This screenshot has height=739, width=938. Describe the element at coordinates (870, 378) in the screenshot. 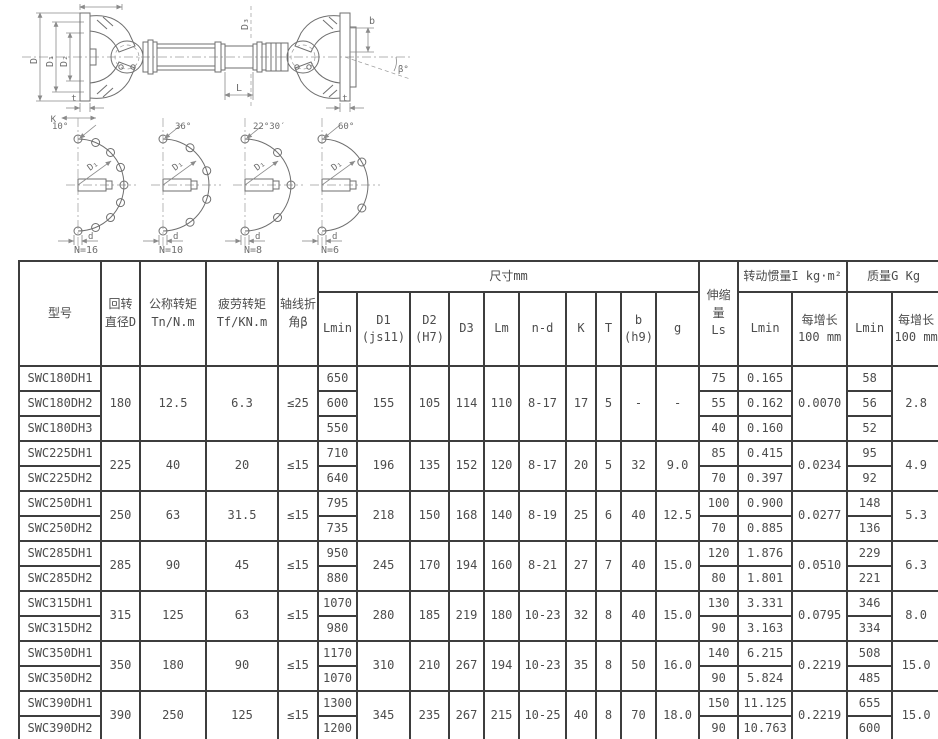

I see `mass-lmin-cell: 58` at that location.